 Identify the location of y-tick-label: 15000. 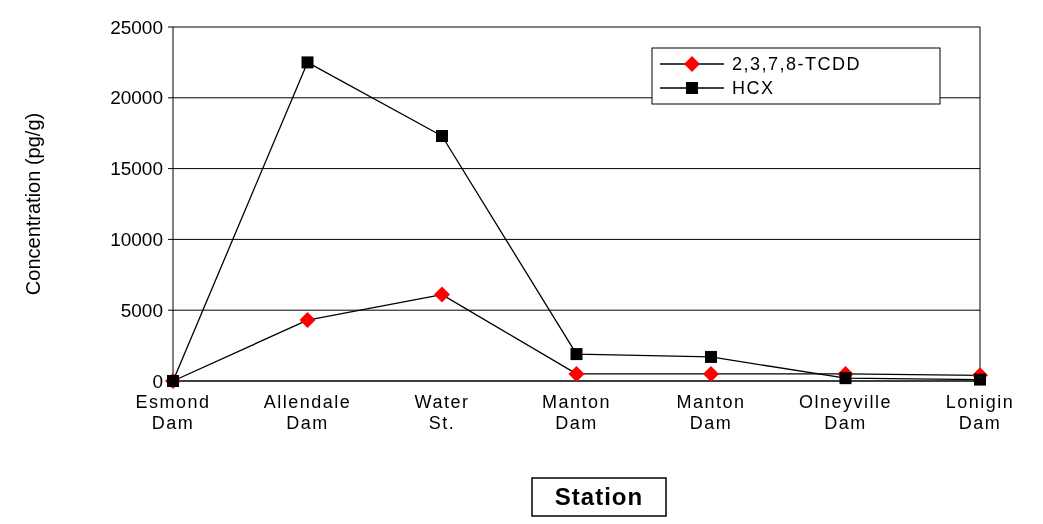
(136, 169).